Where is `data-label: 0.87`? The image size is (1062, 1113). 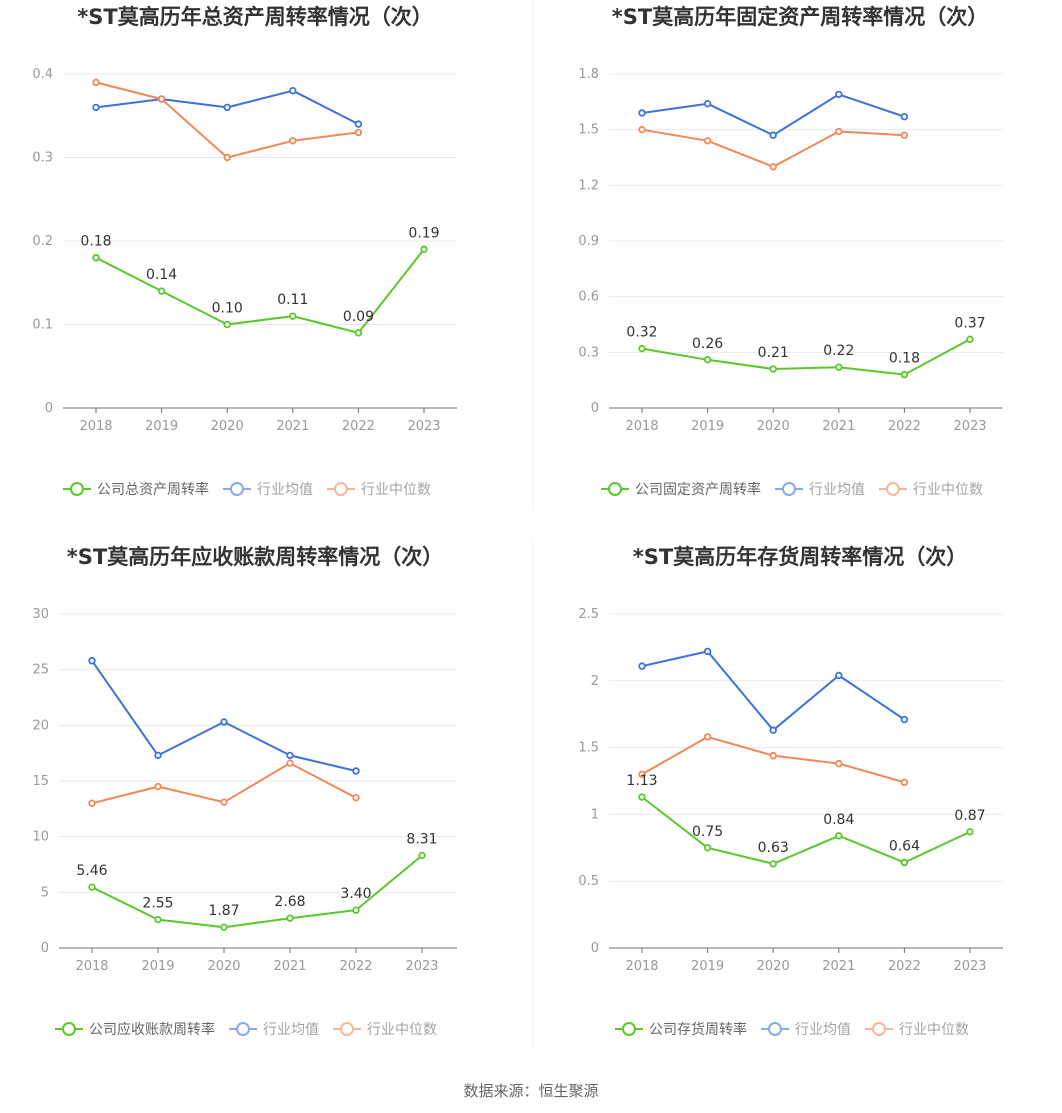
data-label: 0.87 is located at coordinates (969, 816).